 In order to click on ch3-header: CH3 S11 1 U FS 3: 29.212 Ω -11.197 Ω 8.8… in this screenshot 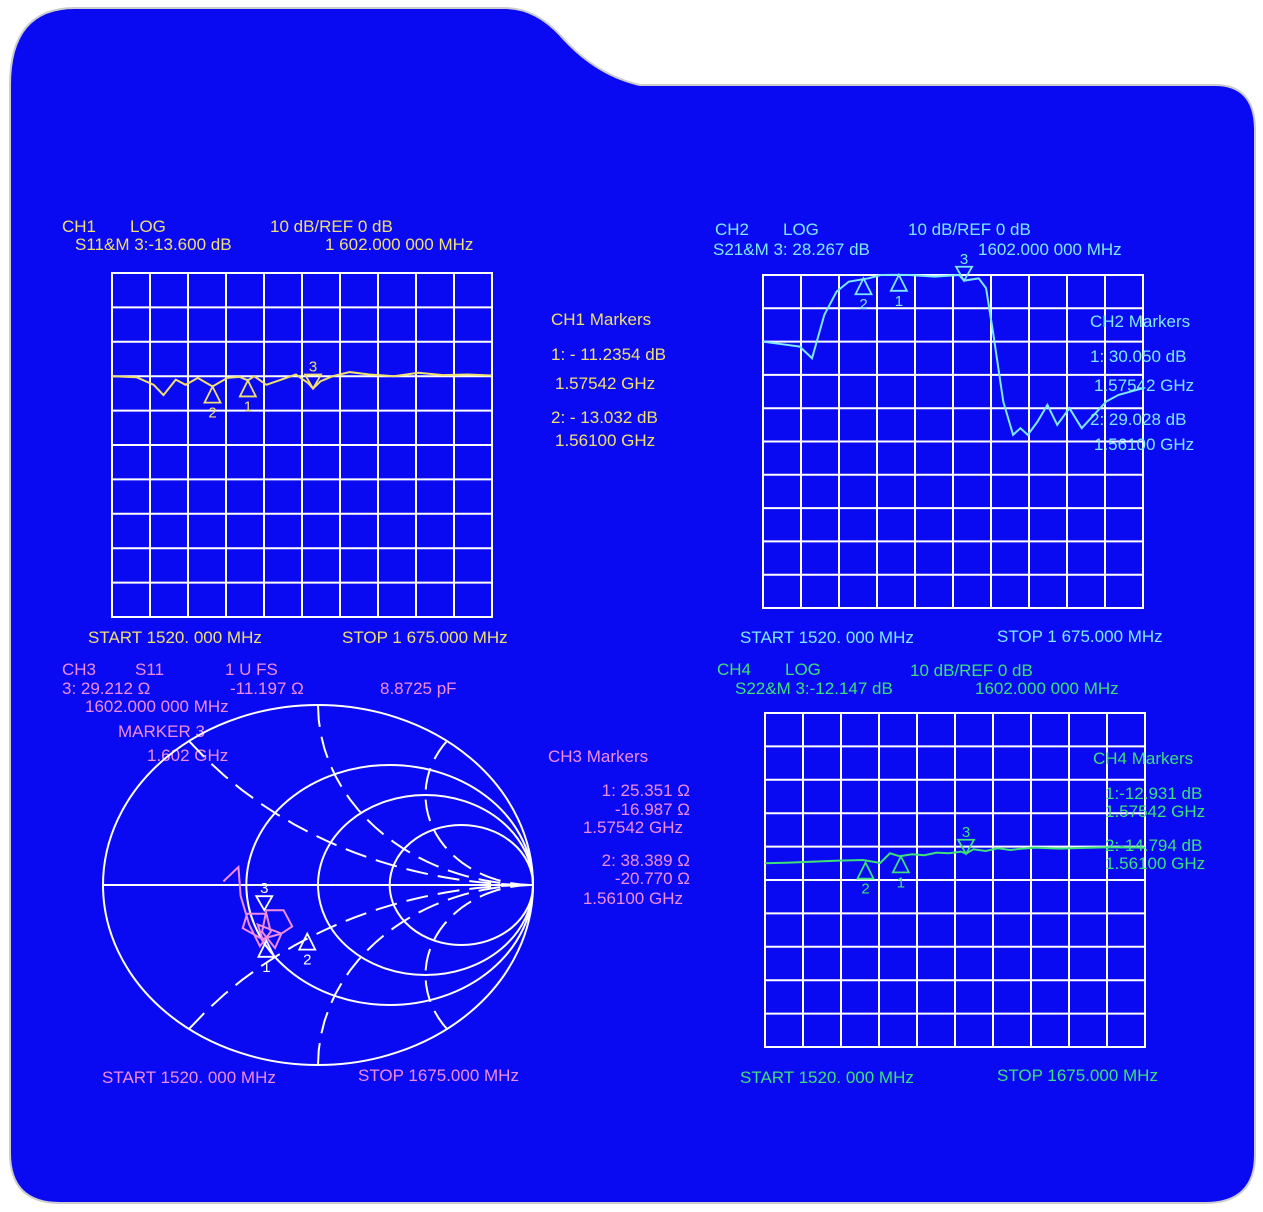, I will do `click(259, 712)`.